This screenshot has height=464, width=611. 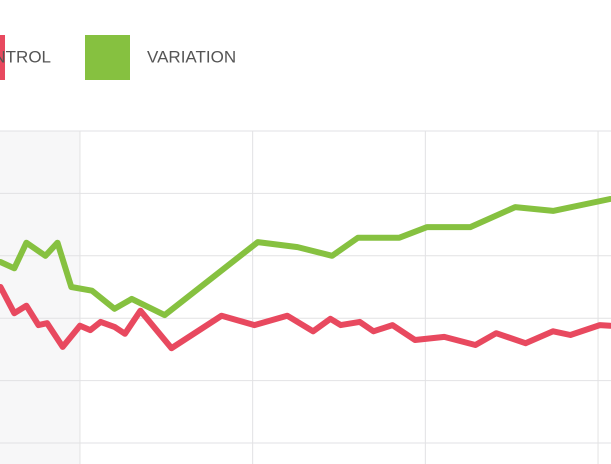 What do you see at coordinates (40, 297) in the screenshot?
I see `plot-shade` at bounding box center [40, 297].